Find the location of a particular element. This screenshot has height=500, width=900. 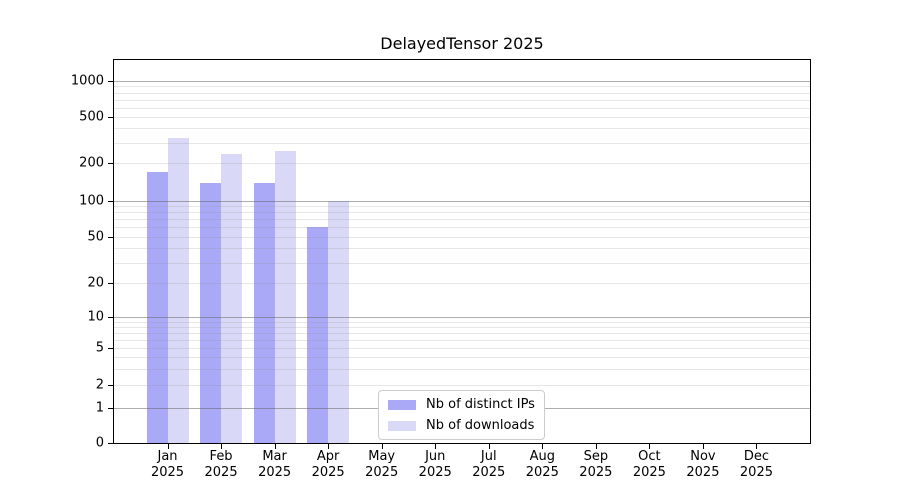

bar-feb-distinct-ips is located at coordinates (211, 312).